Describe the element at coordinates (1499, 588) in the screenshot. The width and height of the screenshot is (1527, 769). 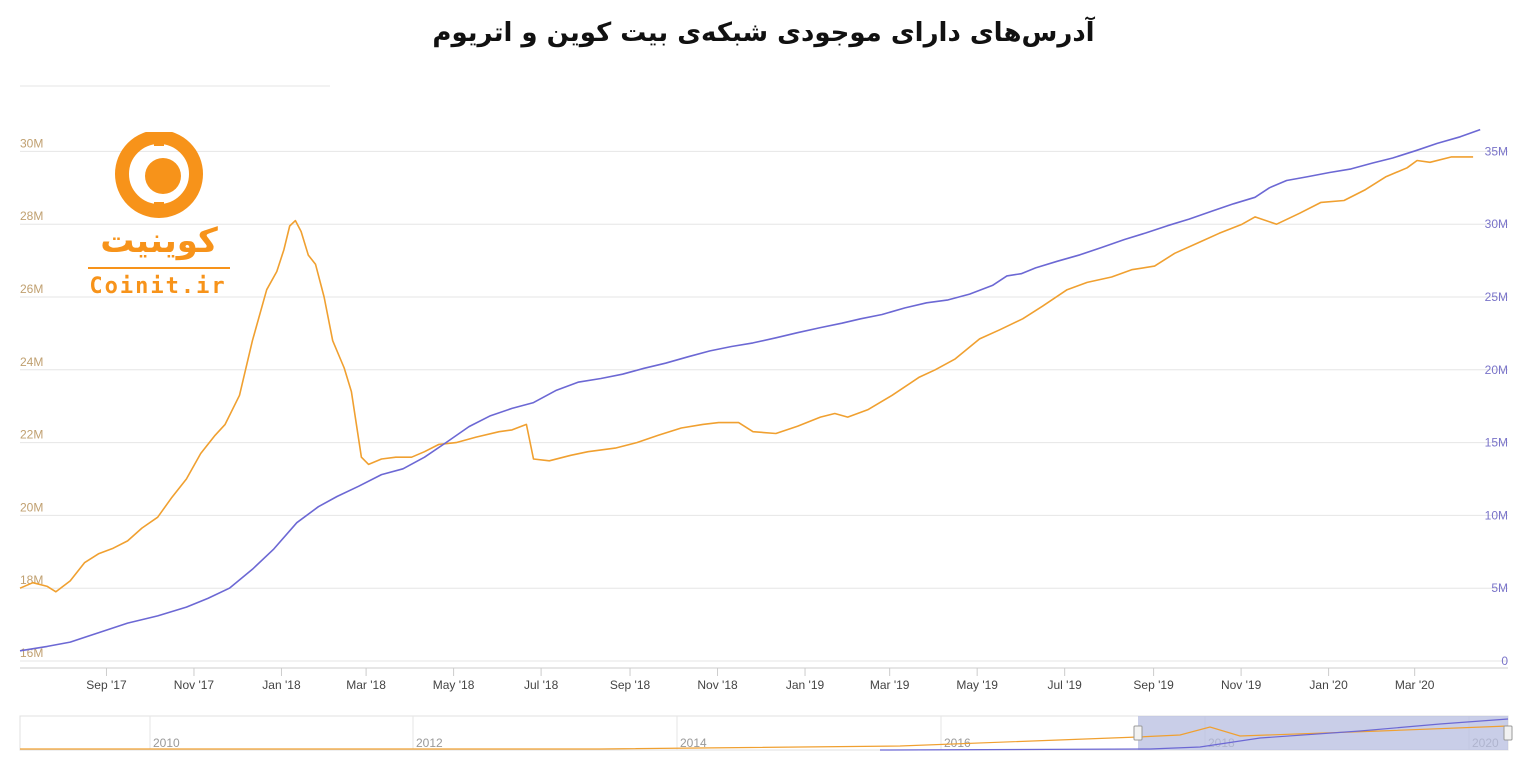
I see `y-right-tick-label: 5M` at that location.